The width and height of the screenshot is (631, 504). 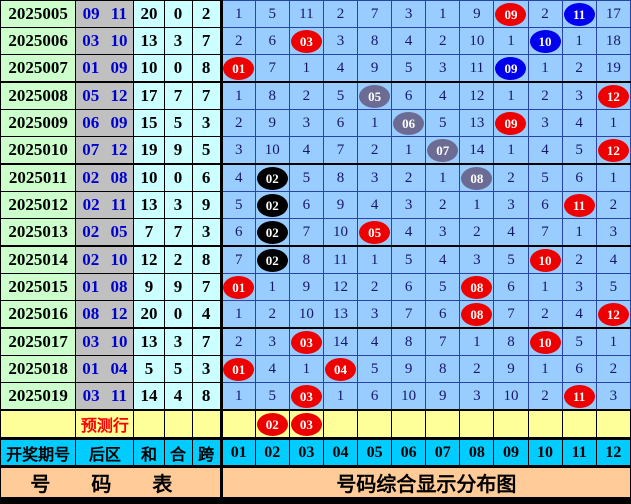 I want to click on number-marker-red: 09, so click(x=511, y=123).